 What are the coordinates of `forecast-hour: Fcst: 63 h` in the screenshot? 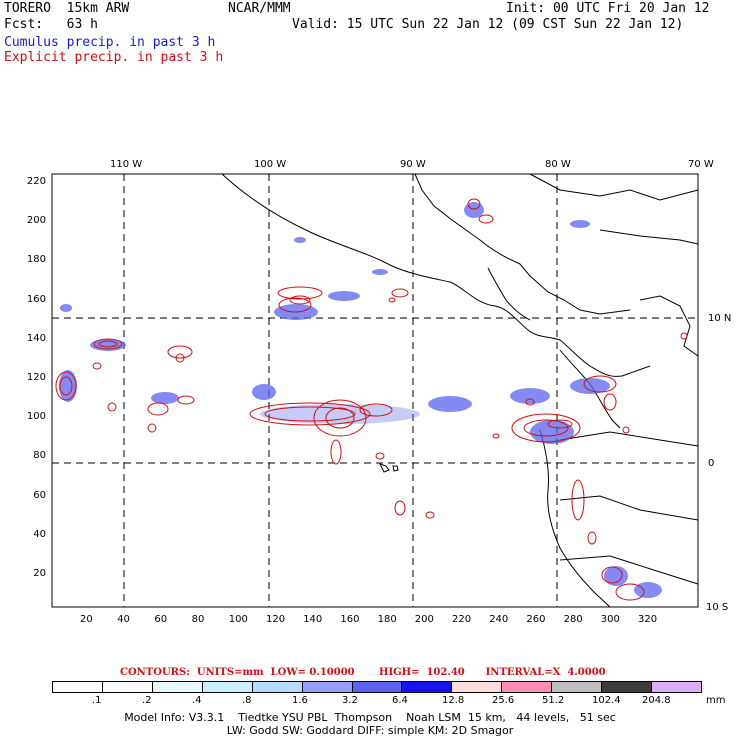 It's located at (51, 24).